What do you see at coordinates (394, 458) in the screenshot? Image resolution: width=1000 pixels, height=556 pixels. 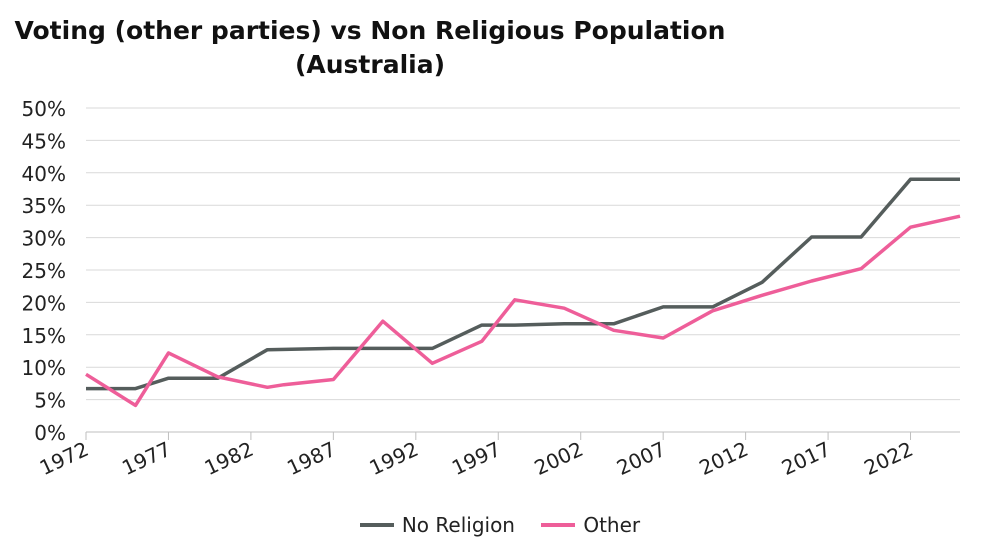 I see `x-tick-label: 1992` at bounding box center [394, 458].